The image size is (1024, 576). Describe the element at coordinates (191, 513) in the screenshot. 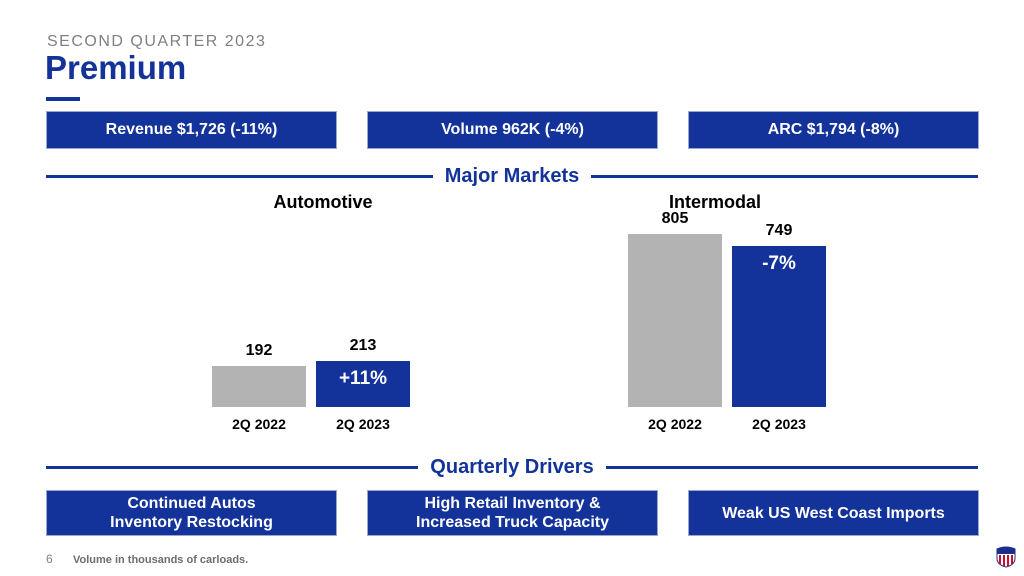

I see `driver-autos-restocking: Continued Autos Inventory Restocking` at that location.